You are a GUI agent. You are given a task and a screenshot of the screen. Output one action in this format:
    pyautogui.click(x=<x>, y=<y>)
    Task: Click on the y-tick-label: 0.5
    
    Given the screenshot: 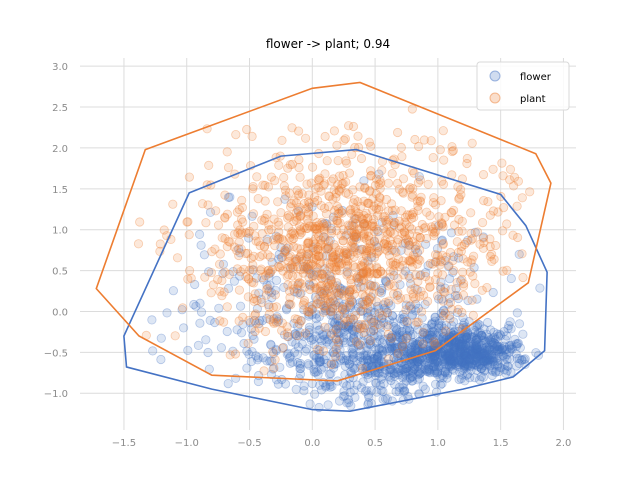 What is the action you would take?
    pyautogui.click(x=60, y=272)
    